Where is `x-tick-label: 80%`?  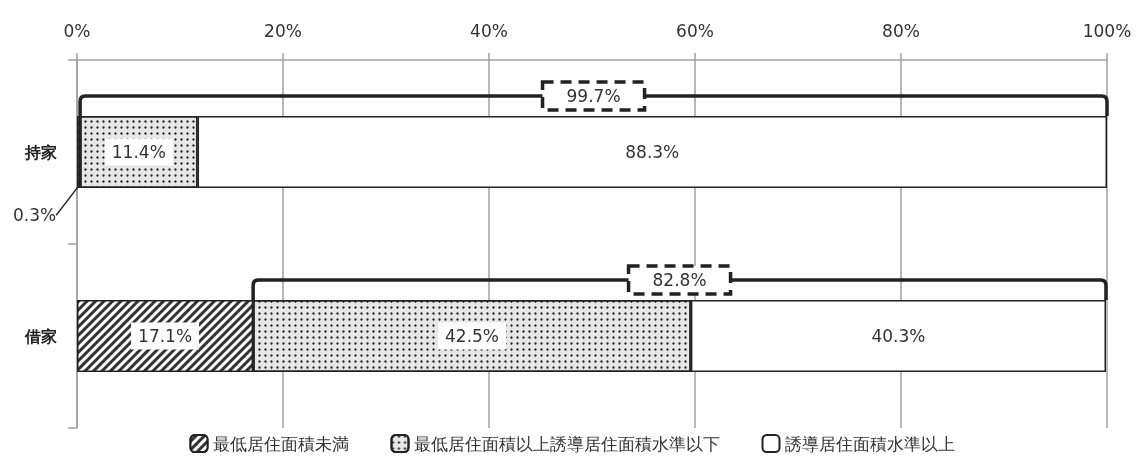 x-tick-label: 80% is located at coordinates (901, 30).